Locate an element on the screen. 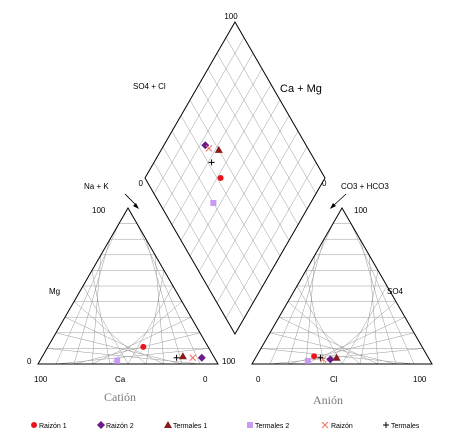 This screenshot has width=452, height=438. legend-item-raizon: Raizón is located at coordinates (337, 425).